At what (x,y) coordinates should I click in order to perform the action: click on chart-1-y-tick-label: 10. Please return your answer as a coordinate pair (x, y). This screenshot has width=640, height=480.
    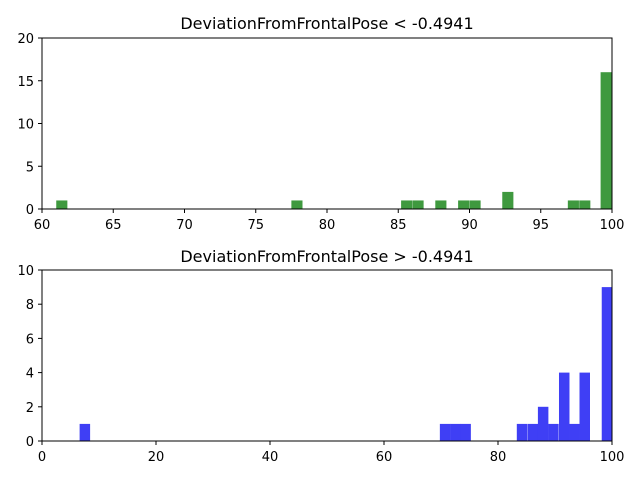
    Looking at the image, I should click on (25, 125).